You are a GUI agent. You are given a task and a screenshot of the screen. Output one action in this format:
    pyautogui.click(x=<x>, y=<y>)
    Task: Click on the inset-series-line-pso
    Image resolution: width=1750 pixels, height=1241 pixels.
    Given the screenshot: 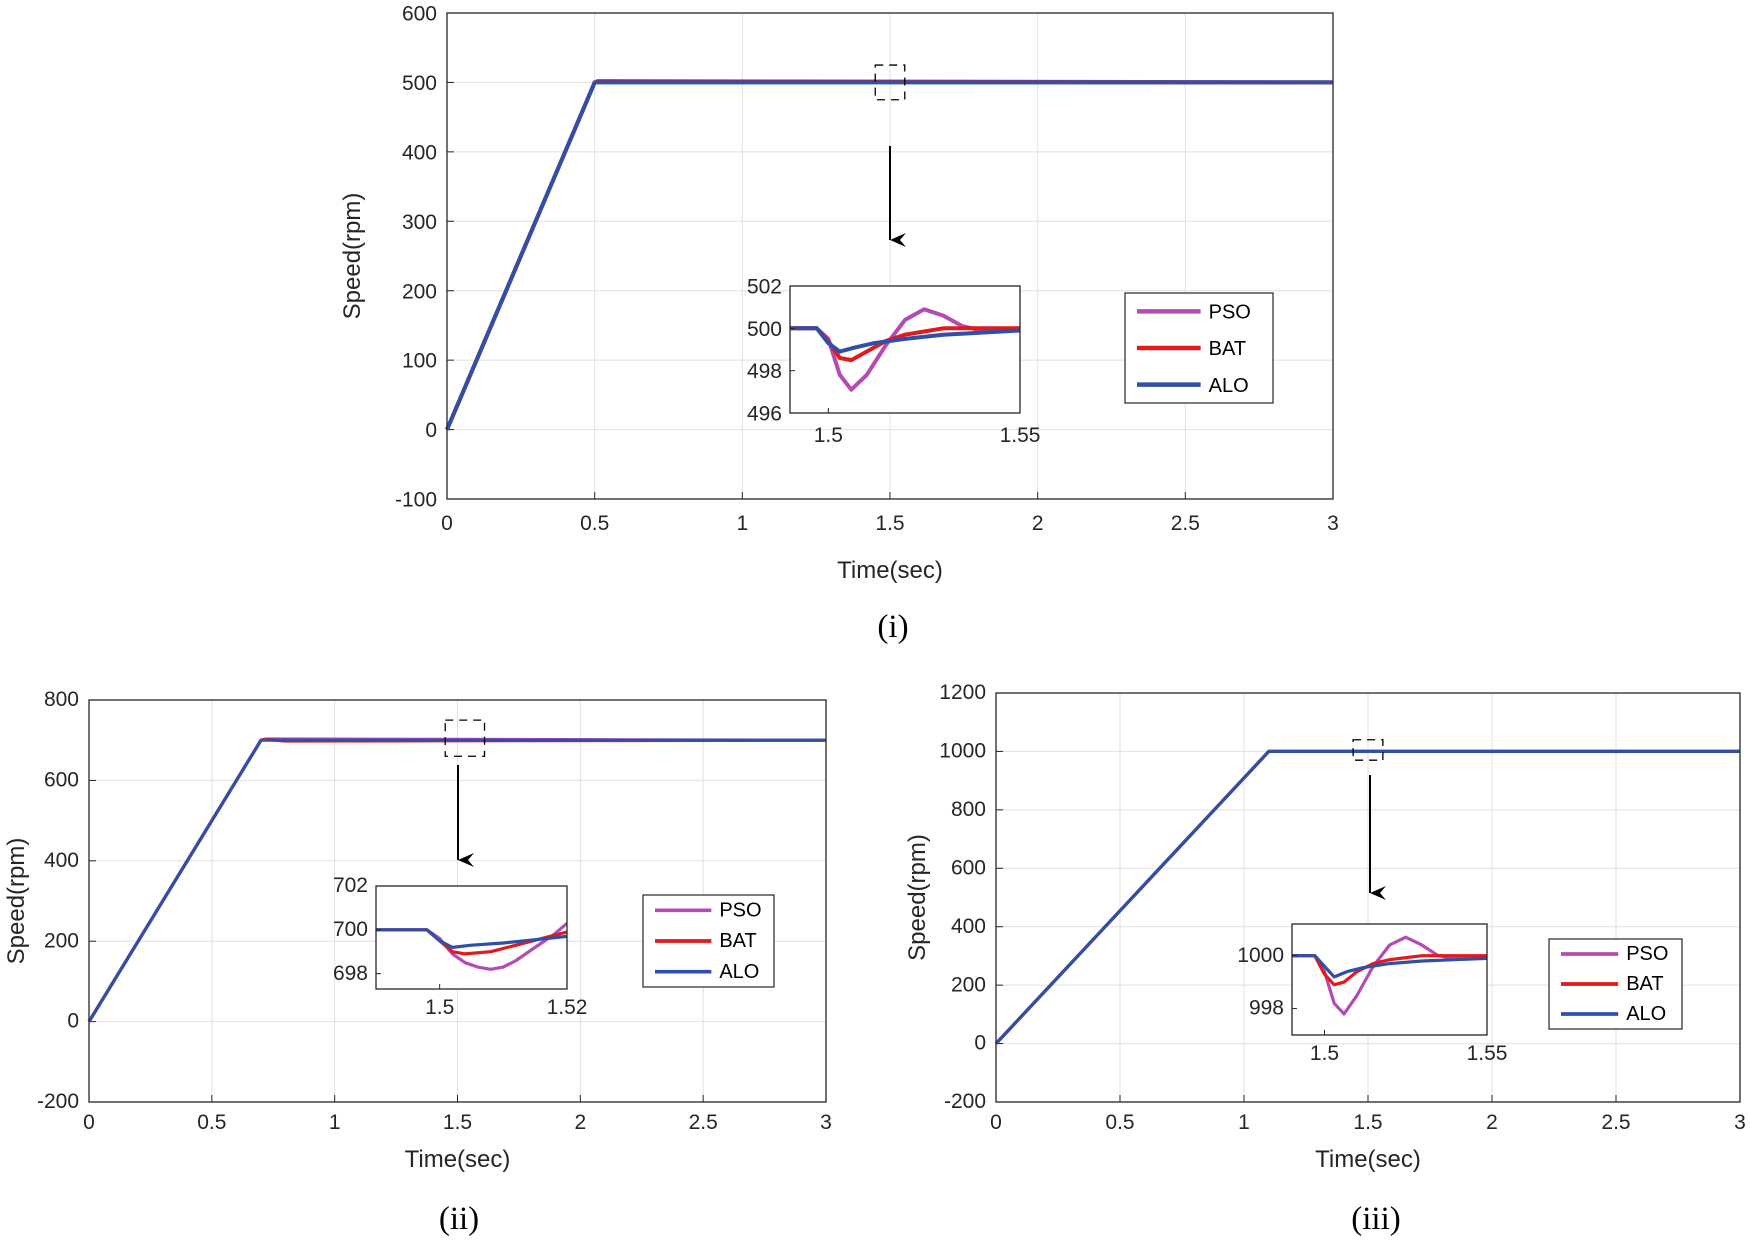 What is the action you would take?
    pyautogui.click(x=471, y=946)
    